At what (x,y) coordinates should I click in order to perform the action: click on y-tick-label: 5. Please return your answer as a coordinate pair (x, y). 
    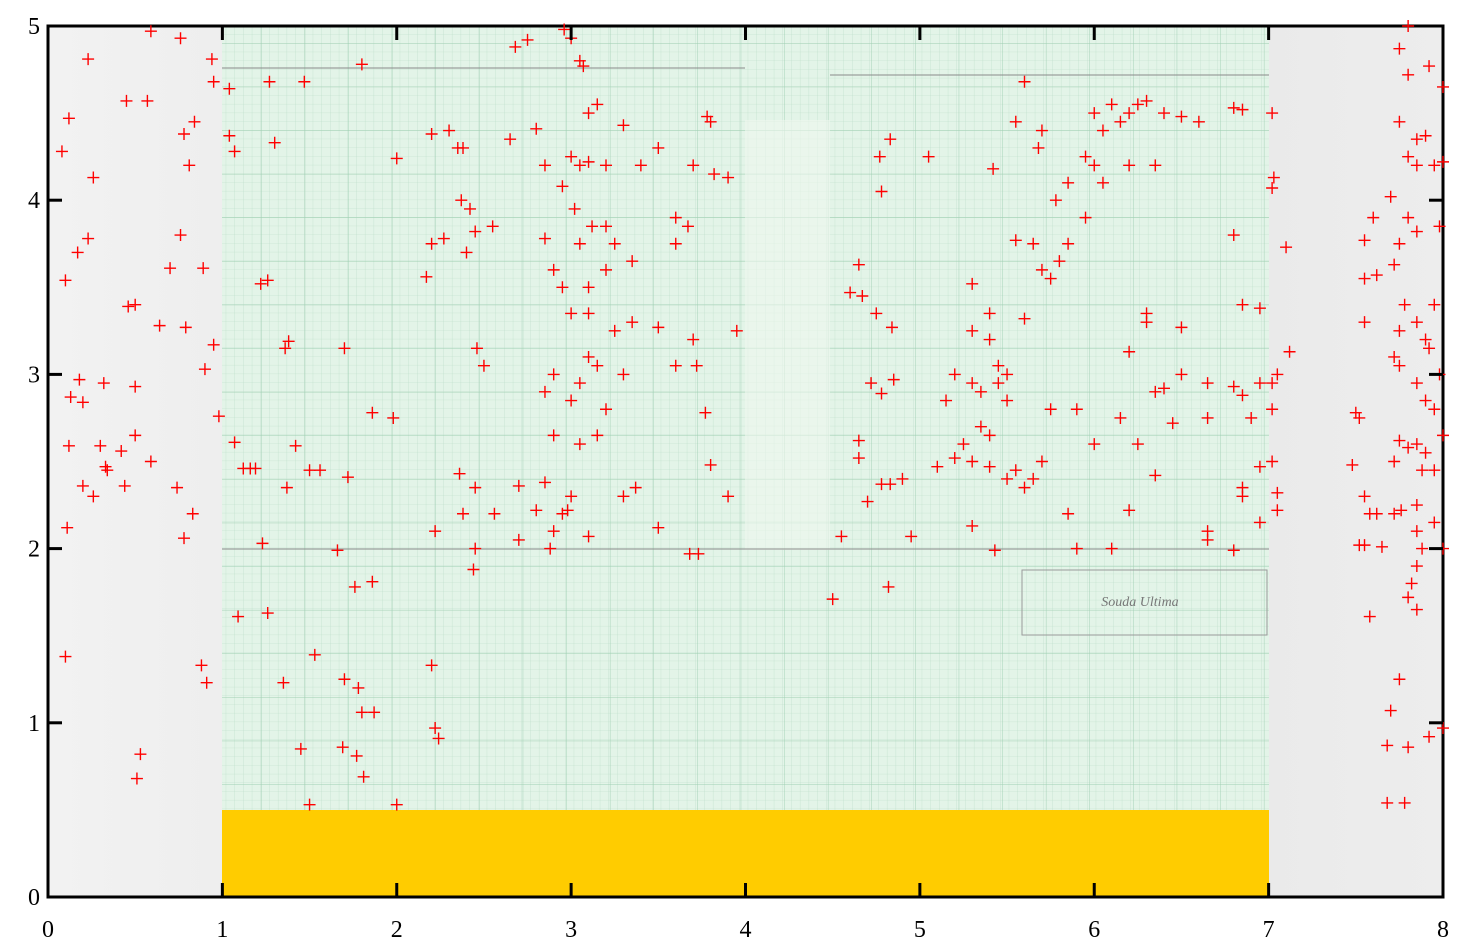
    Looking at the image, I should click on (34, 27).